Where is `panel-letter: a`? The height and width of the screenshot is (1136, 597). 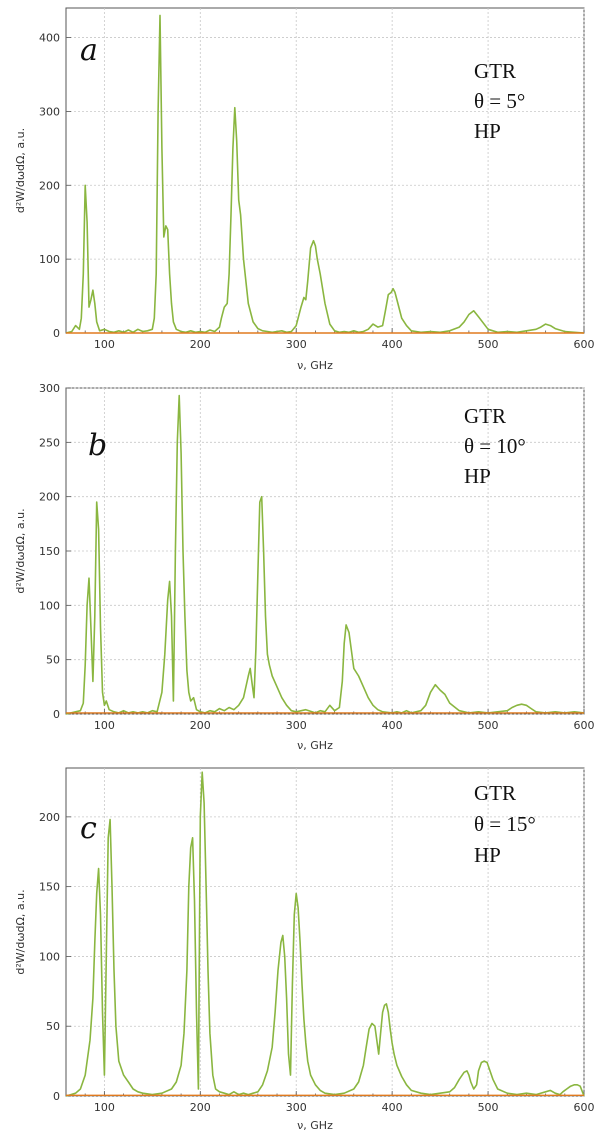
panel-letter: a is located at coordinates (89, 50).